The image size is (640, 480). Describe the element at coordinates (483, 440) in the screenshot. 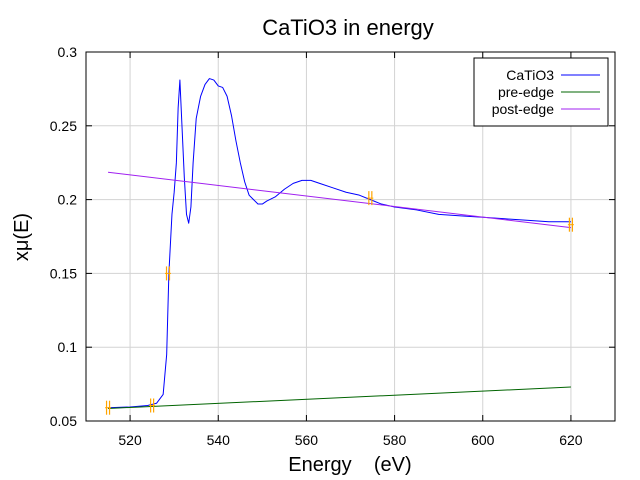

I see `x-tick-label: 600` at that location.